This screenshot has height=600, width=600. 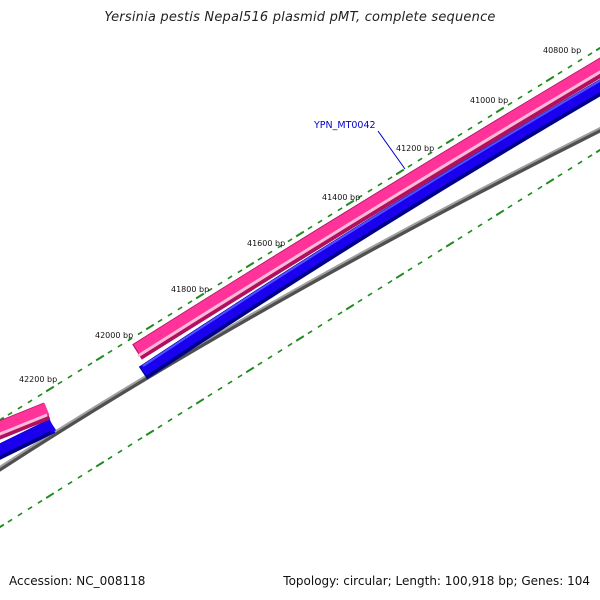 What do you see at coordinates (114, 335) in the screenshot?
I see `position-label: 42000 bp` at bounding box center [114, 335].